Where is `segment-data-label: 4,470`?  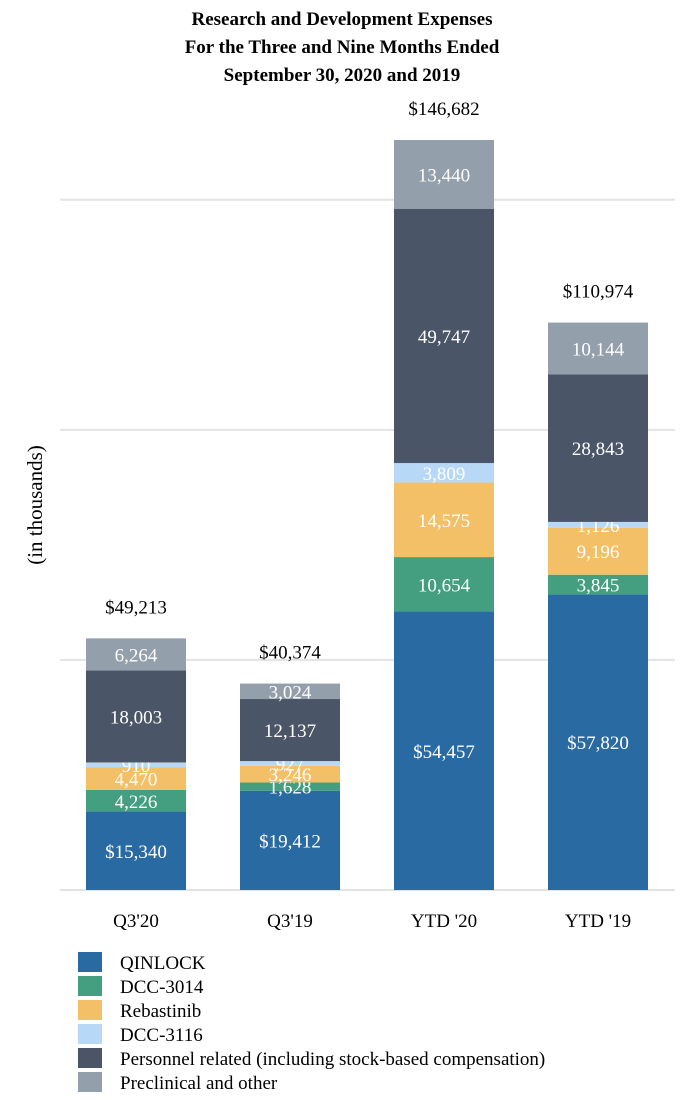
segment-data-label: 4,470 is located at coordinates (136, 780).